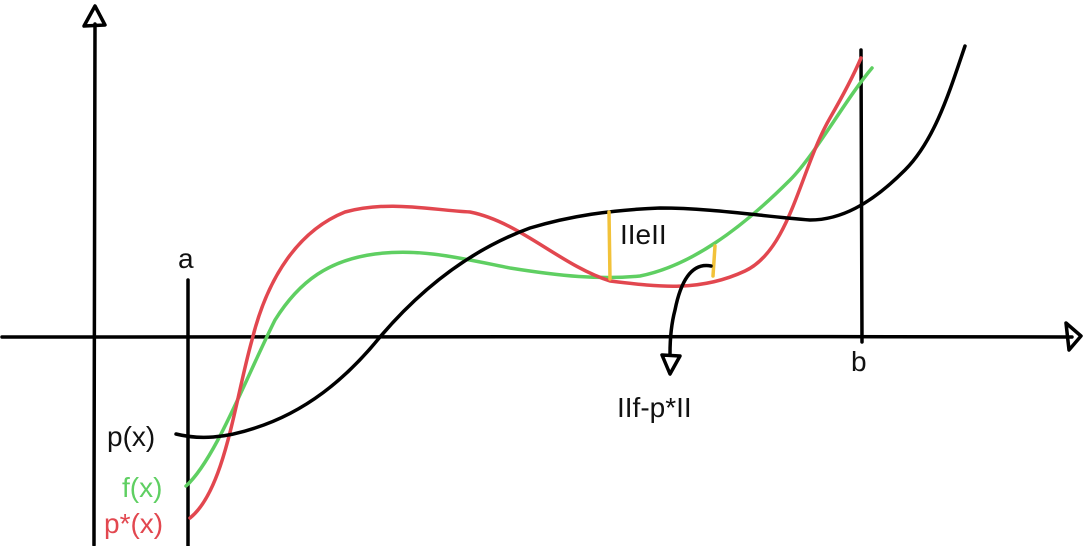 The height and width of the screenshot is (546, 1087). What do you see at coordinates (133, 523) in the screenshot?
I see `label-pstar: p*(x)` at bounding box center [133, 523].